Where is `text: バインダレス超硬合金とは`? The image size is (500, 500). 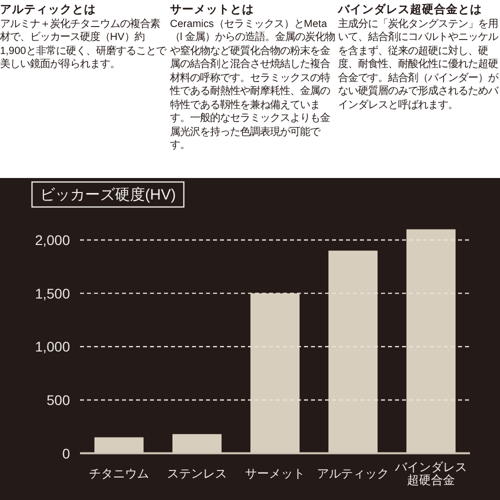
text: バインダレス超硬合金とは is located at coordinates (410, 11).